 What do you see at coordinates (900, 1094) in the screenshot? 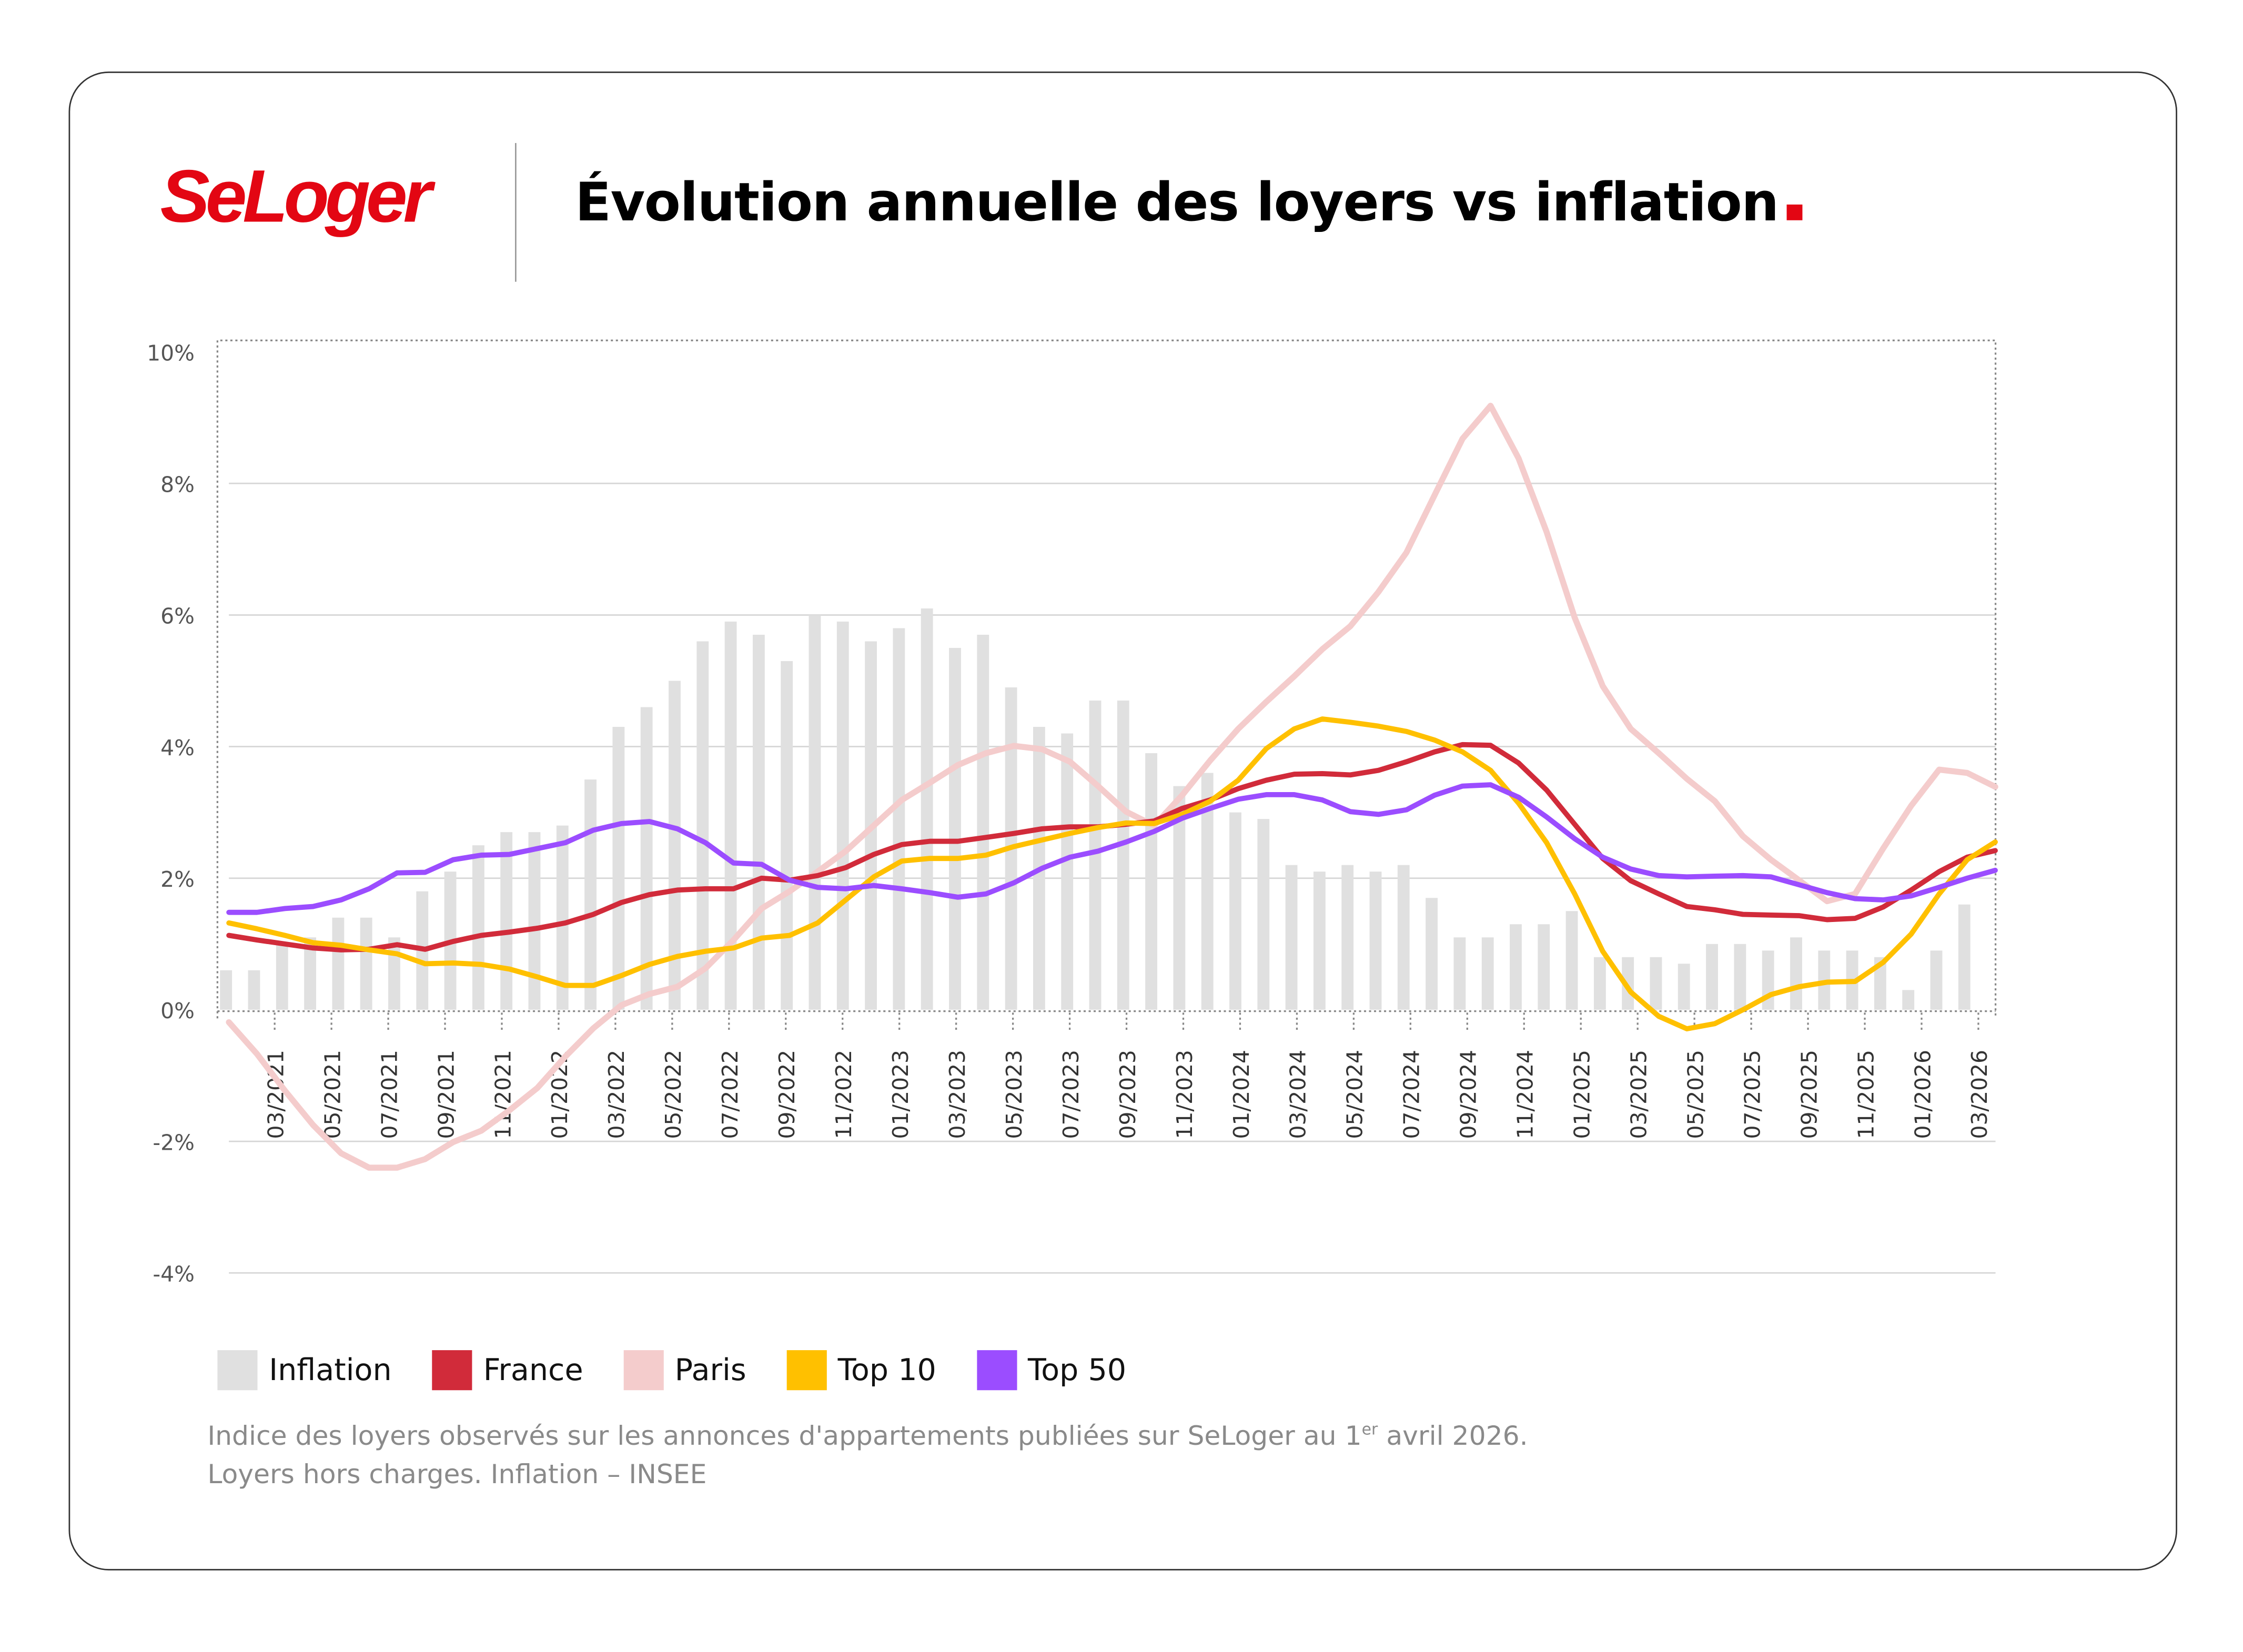
I see `x-tick-label: 01/2023` at bounding box center [900, 1094].